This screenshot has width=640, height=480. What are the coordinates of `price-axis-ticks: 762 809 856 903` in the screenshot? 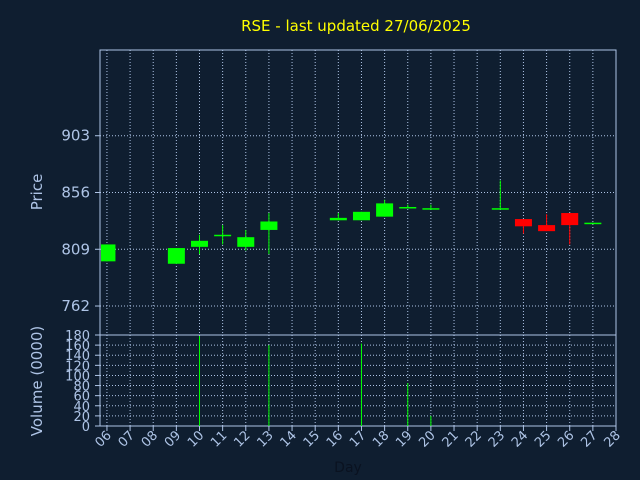 It's located at (80, 221).